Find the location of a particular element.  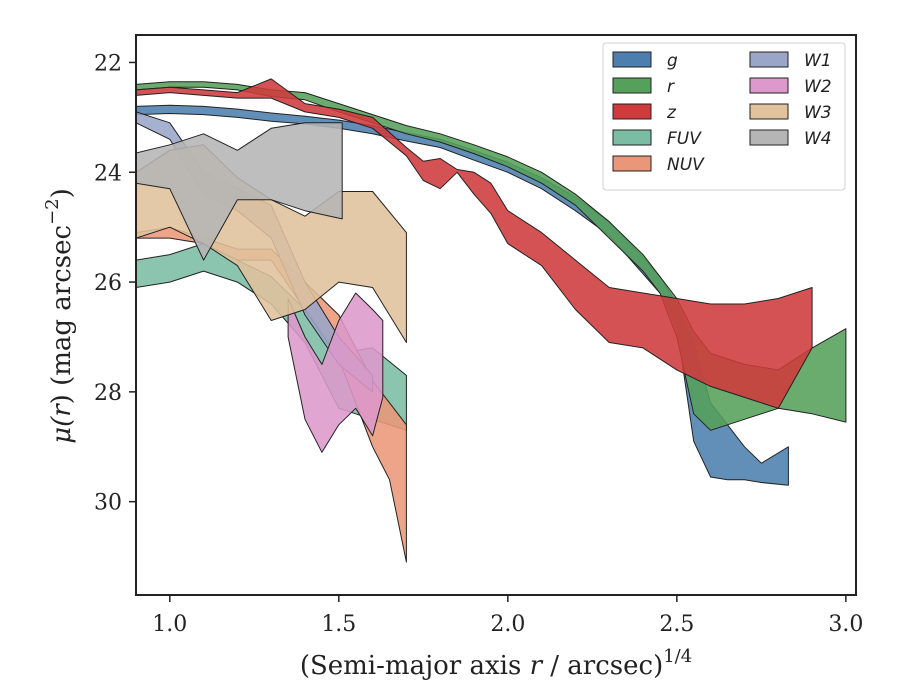

legend-swatch-FUV is located at coordinates (632, 137).